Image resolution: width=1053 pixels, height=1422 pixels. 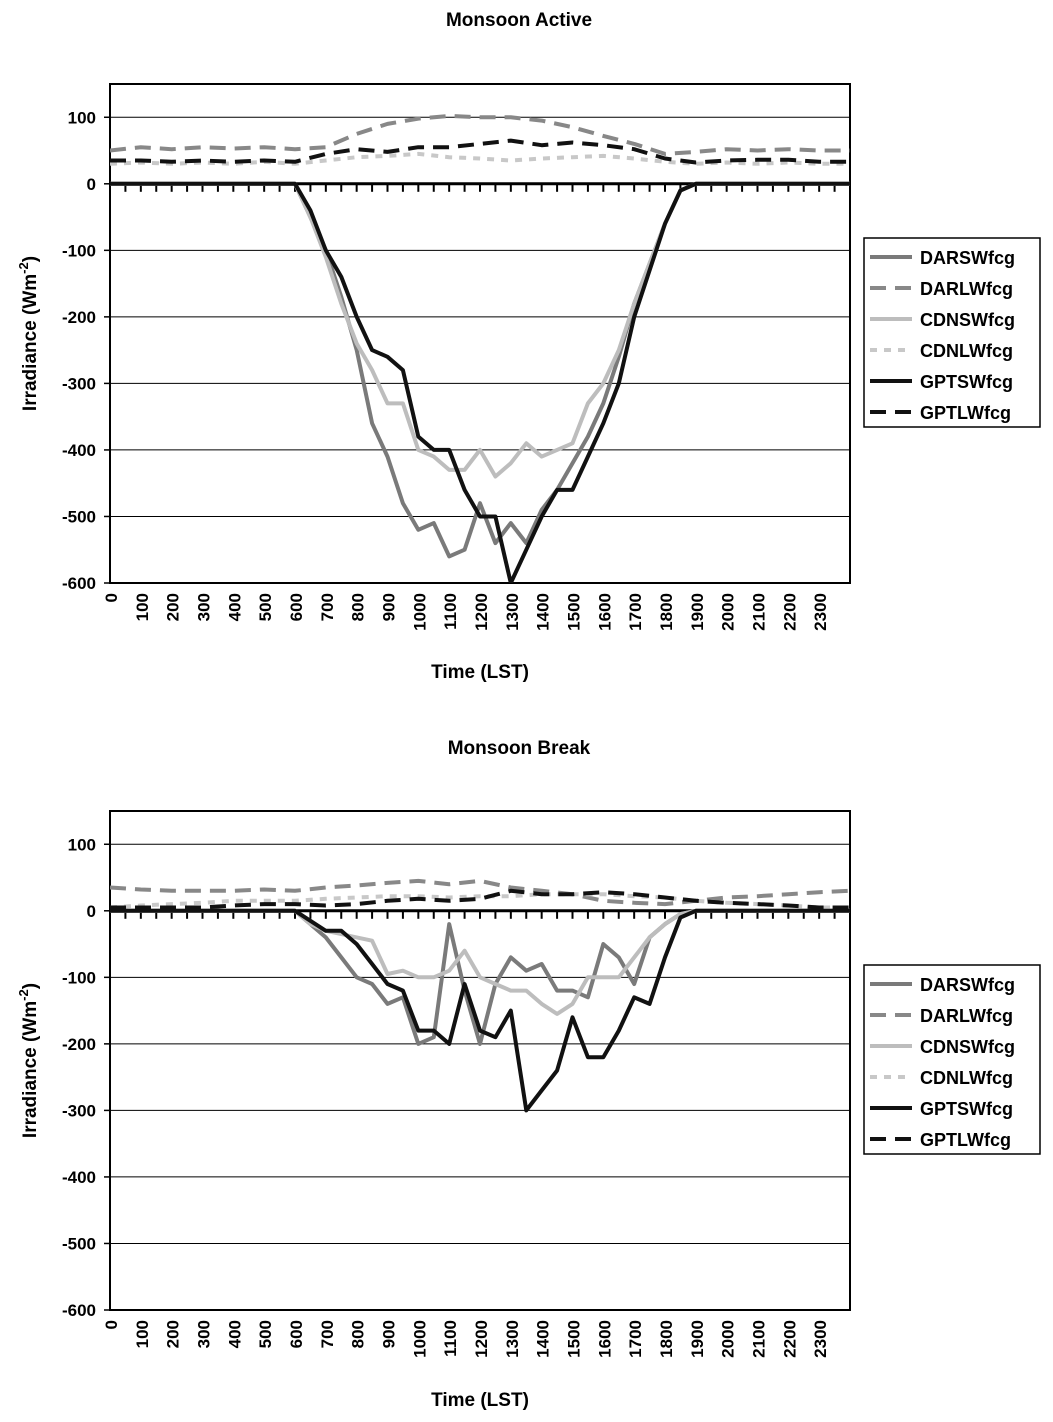 I want to click on chart-title: Monsoon Active, so click(x=519, y=20).